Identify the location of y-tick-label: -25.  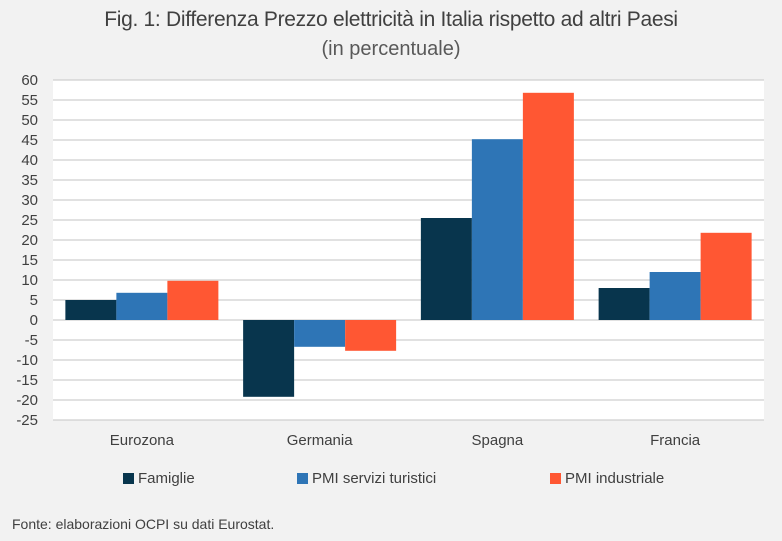
(27, 420).